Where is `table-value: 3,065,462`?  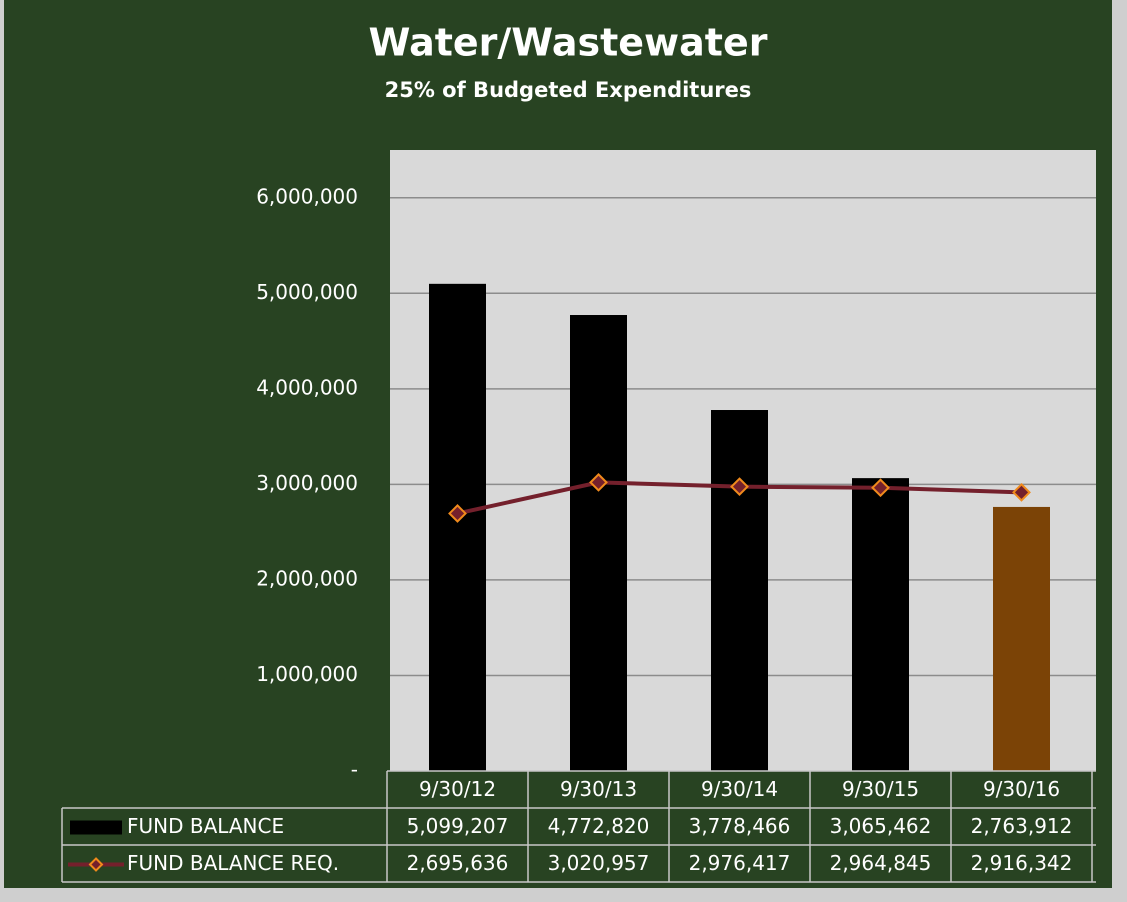
table-value: 3,065,462 is located at coordinates (881, 826).